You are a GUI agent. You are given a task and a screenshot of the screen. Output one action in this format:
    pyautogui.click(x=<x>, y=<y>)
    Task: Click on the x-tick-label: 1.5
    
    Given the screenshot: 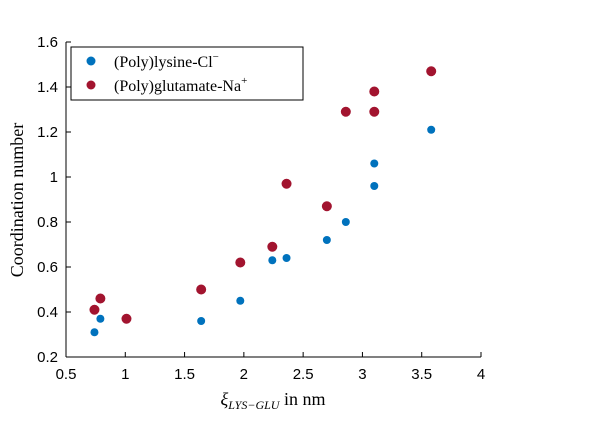 What is the action you would take?
    pyautogui.click(x=184, y=374)
    